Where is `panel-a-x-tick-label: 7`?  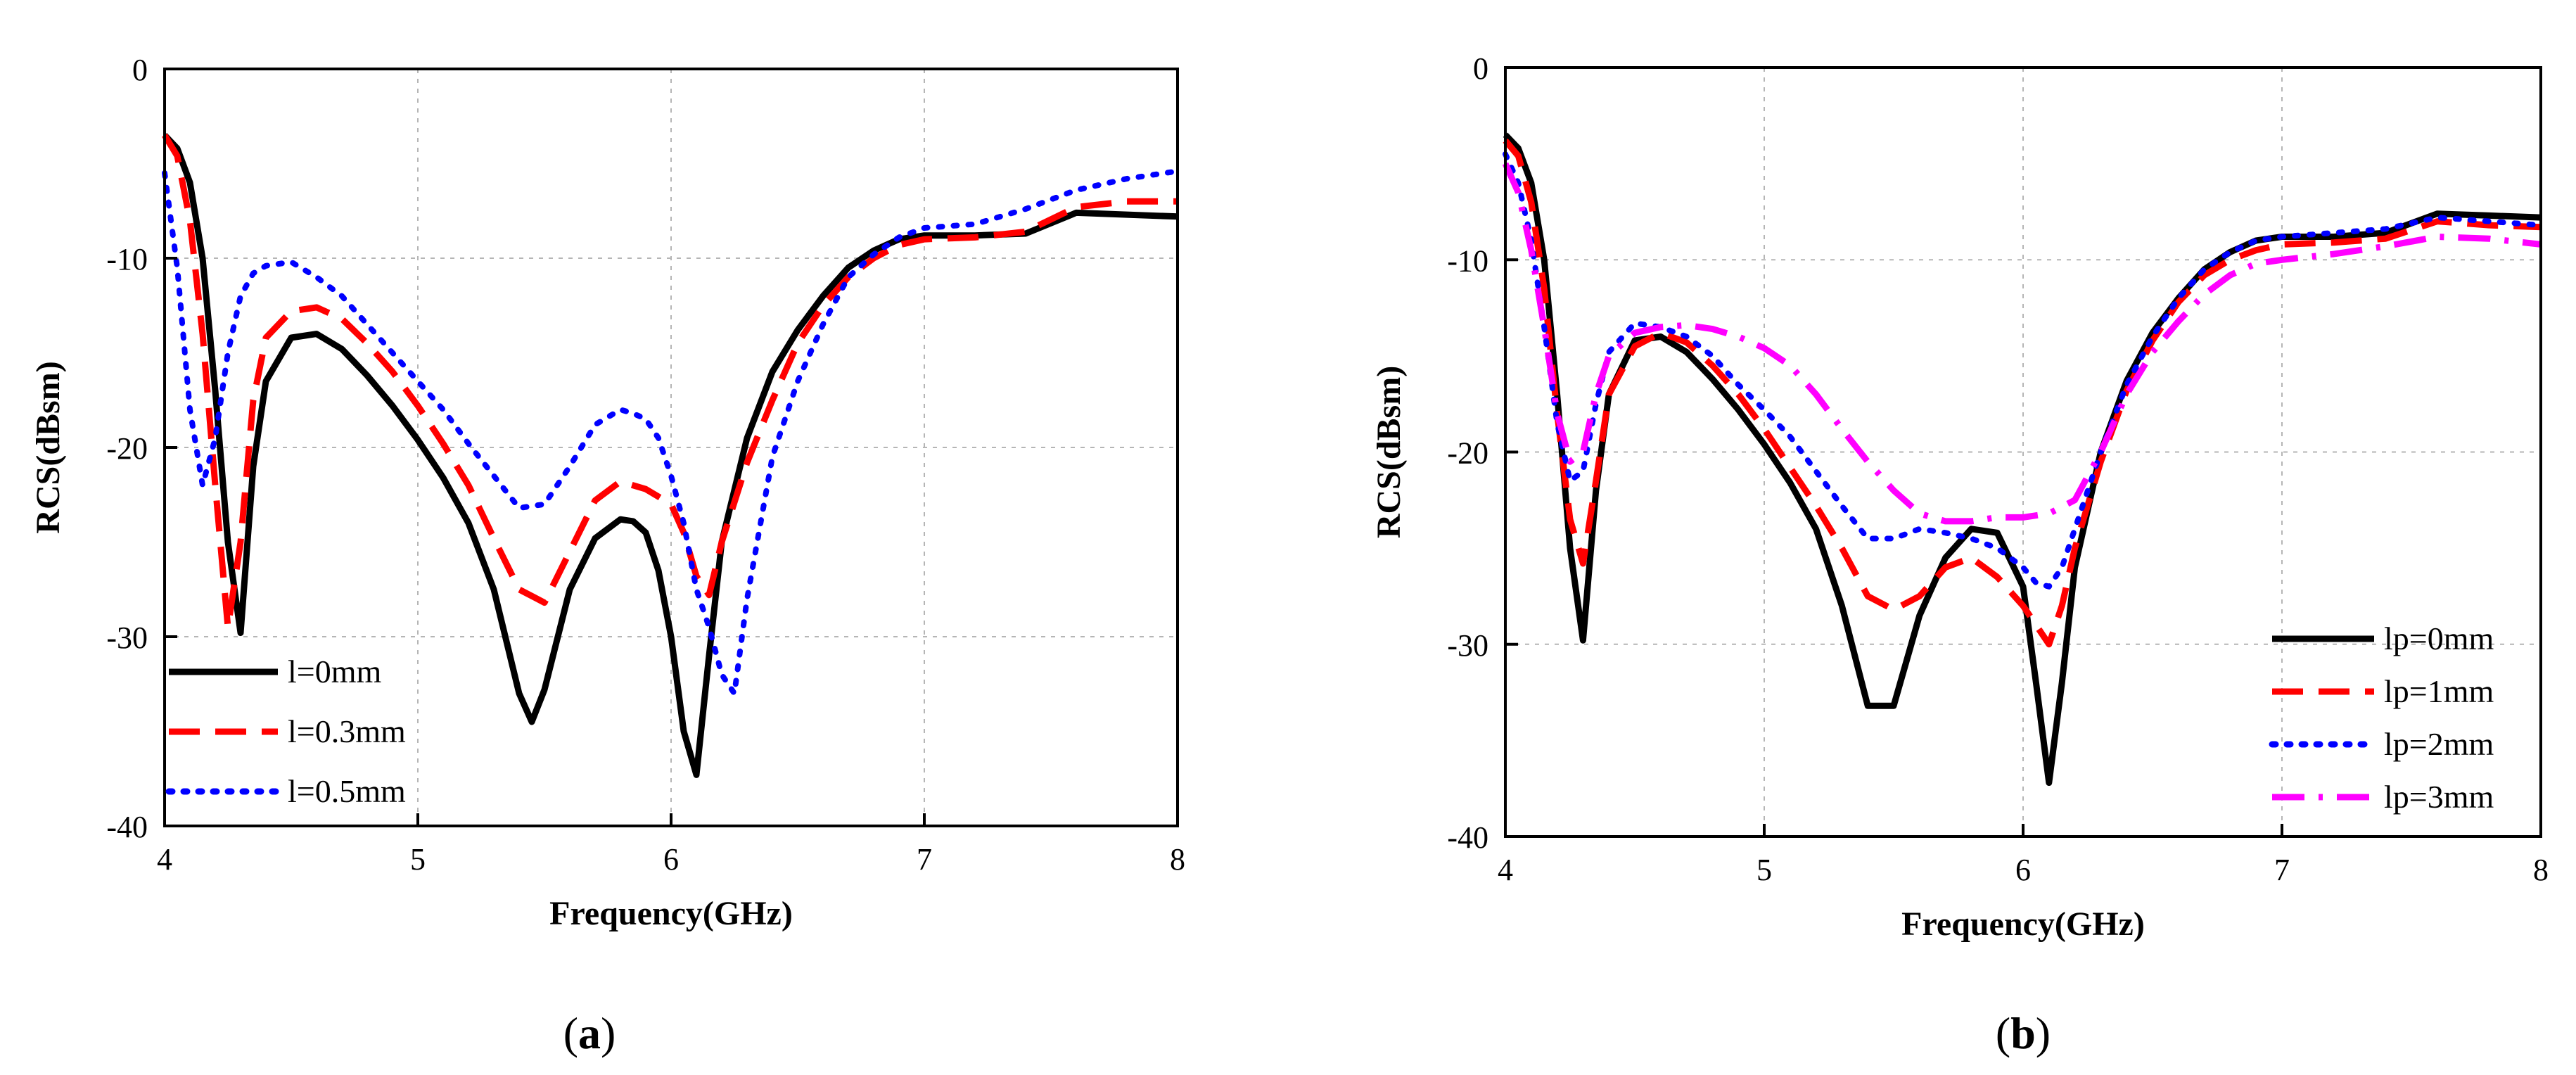 panel-a-x-tick-label: 7 is located at coordinates (924, 859).